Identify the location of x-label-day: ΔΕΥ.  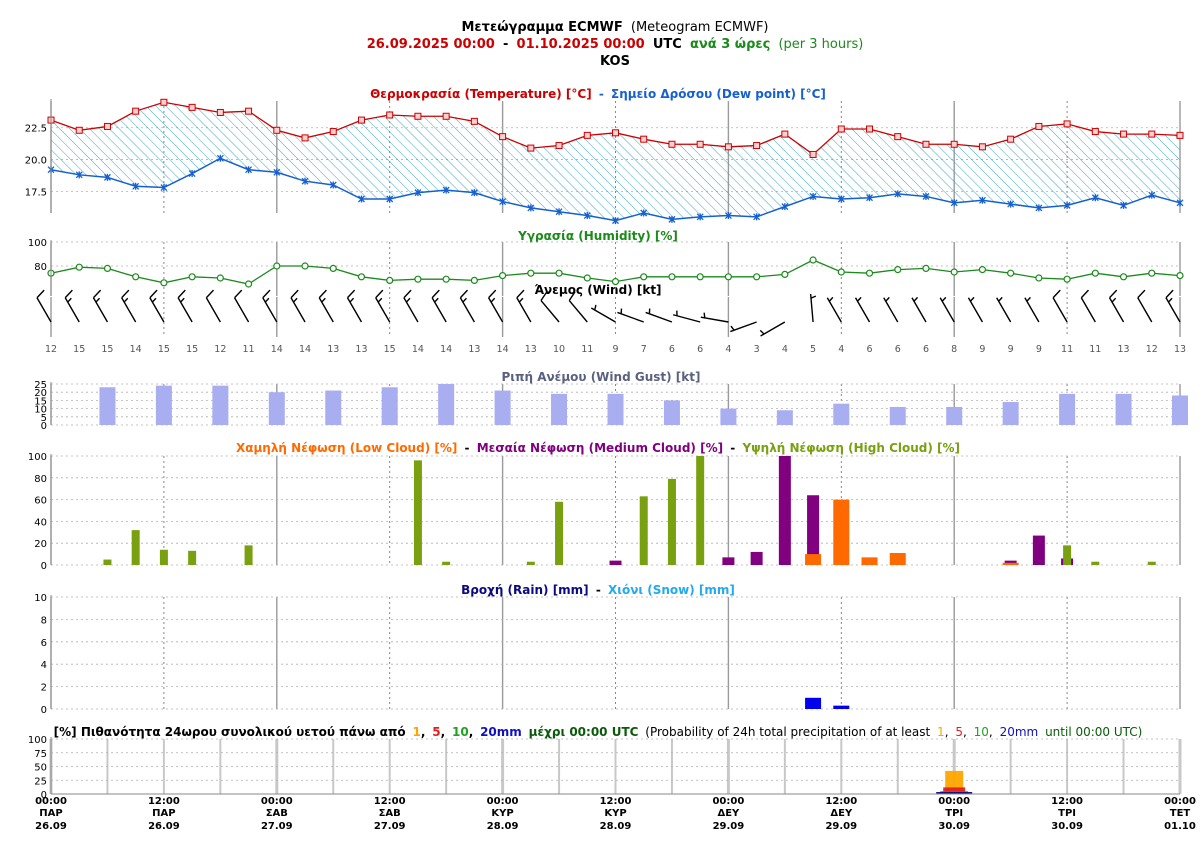
(728, 813).